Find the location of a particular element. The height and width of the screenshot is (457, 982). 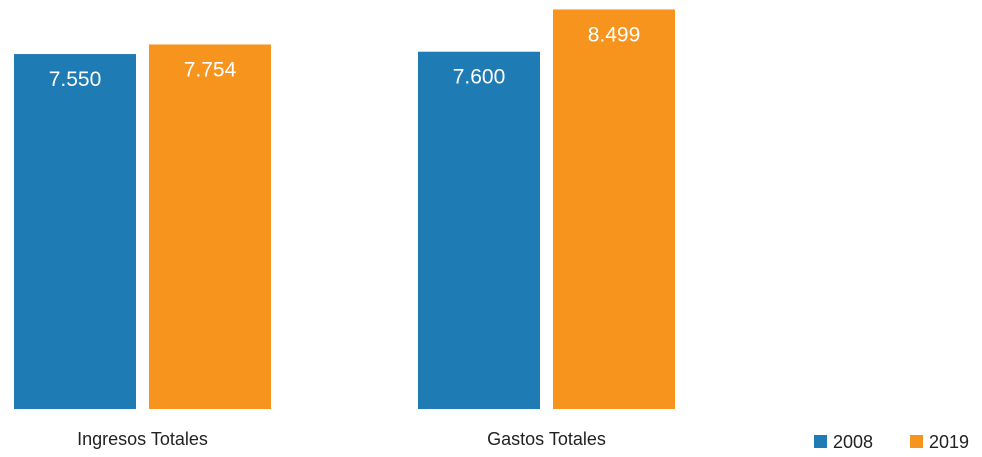

bar-value-label: 7.754 is located at coordinates (210, 69).